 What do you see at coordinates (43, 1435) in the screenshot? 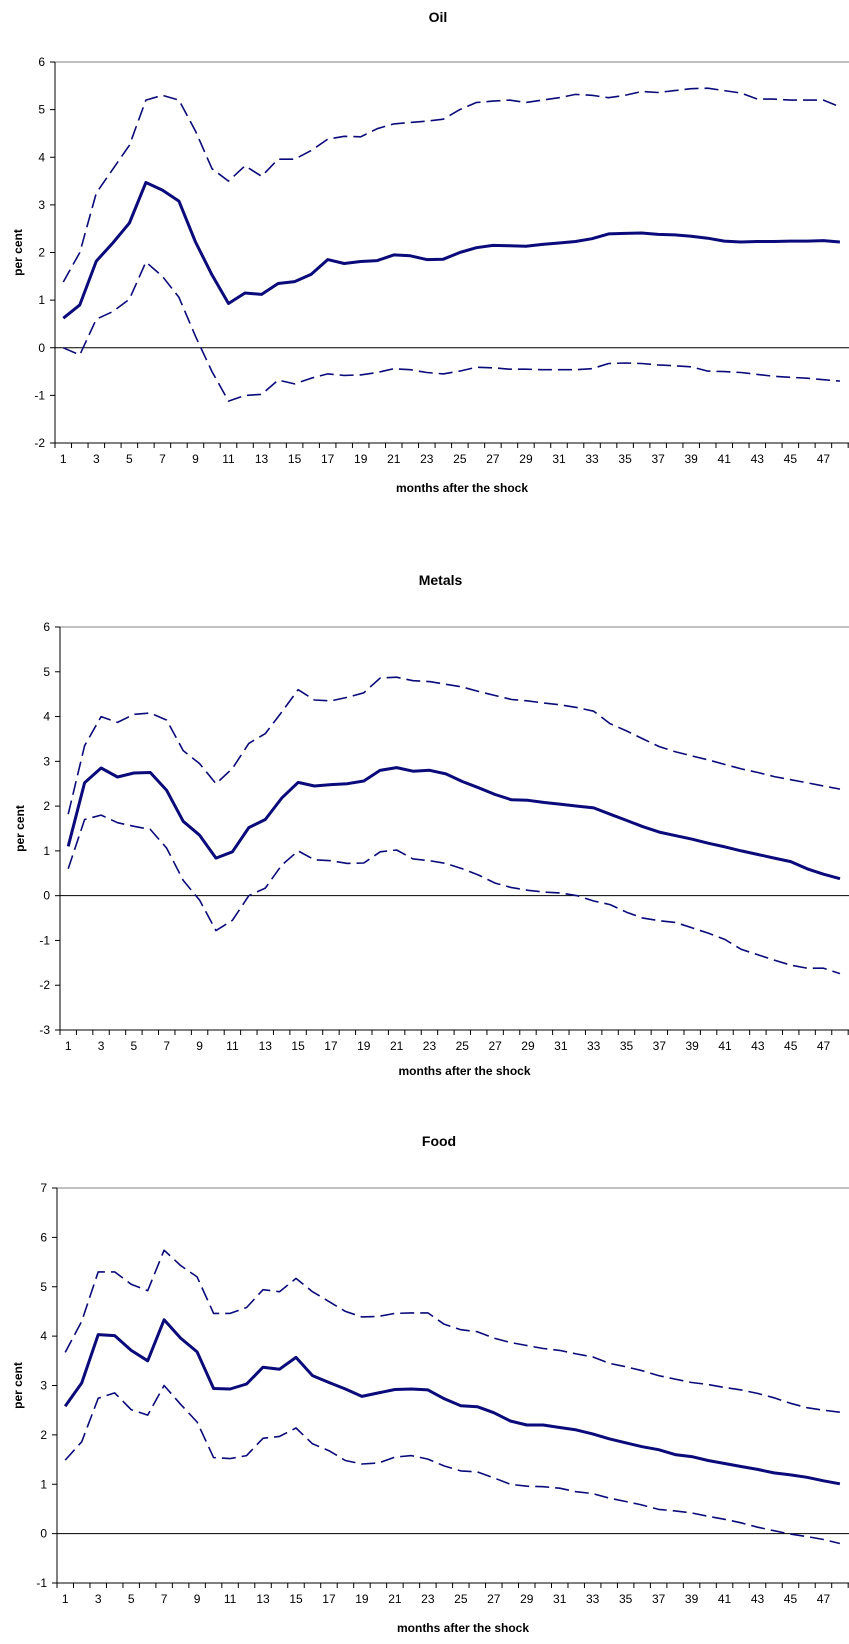
I see `chart-2-y-tick-label: 2` at bounding box center [43, 1435].